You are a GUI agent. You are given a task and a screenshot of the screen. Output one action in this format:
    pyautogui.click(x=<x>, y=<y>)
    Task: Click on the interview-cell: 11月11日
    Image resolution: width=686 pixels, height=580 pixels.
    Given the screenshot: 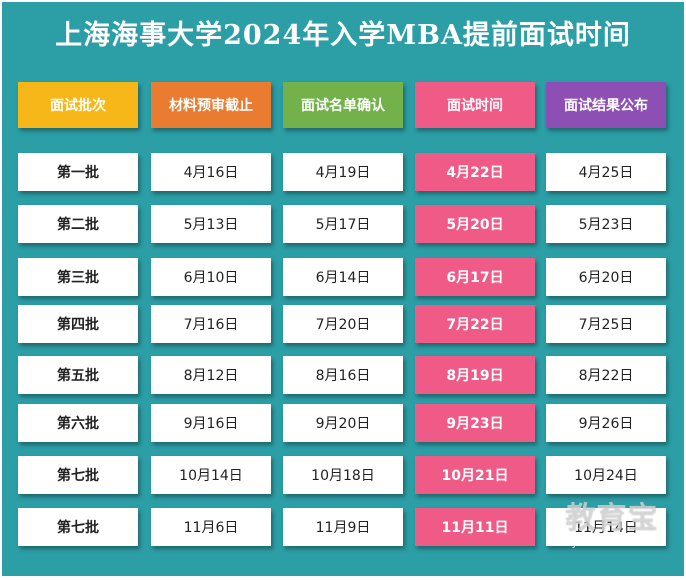 What is the action you would take?
    pyautogui.click(x=475, y=527)
    